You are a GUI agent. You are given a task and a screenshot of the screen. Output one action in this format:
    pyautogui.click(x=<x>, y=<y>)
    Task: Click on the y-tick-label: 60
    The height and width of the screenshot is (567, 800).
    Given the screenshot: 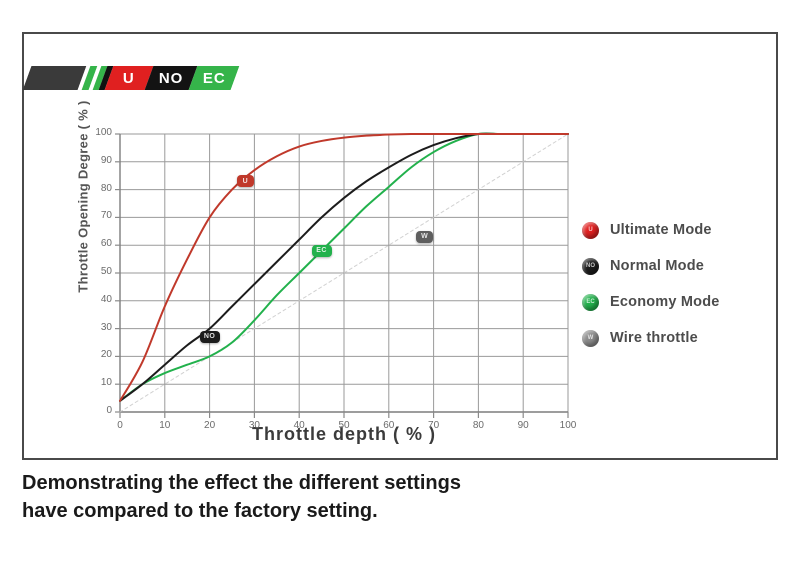 What is the action you would take?
    pyautogui.click(x=106, y=244)
    